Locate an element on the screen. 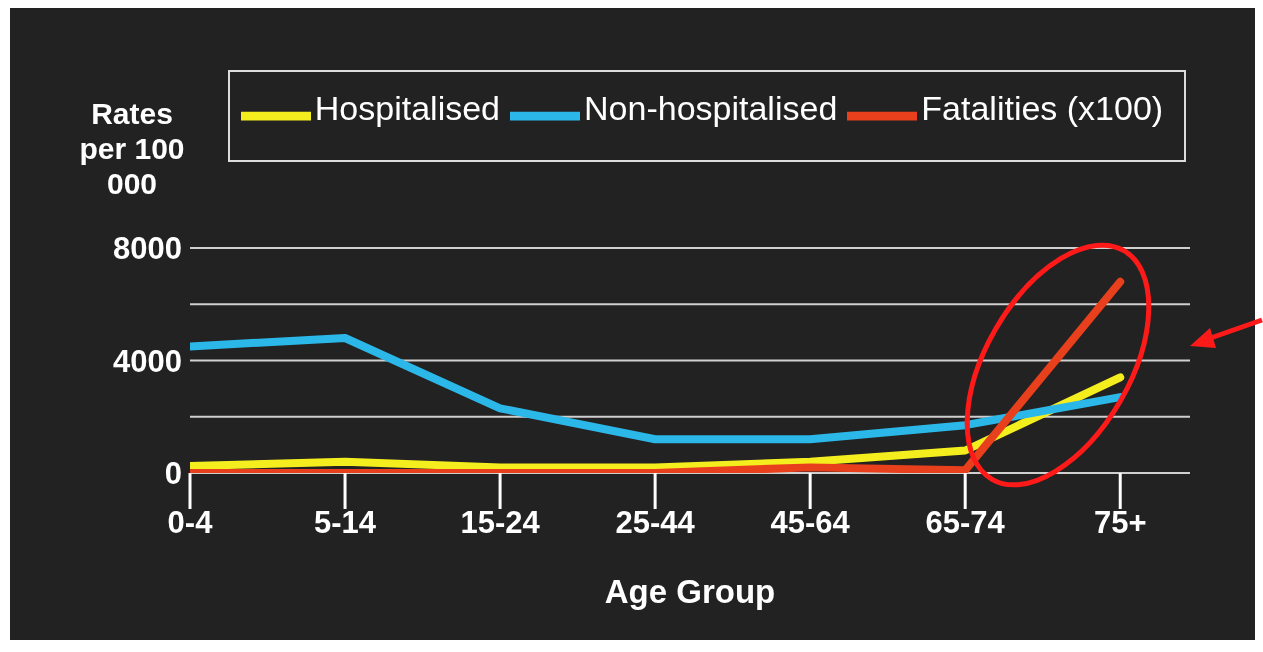 The height and width of the screenshot is (652, 1263). y-tick-label: 8000 is located at coordinates (147, 249).